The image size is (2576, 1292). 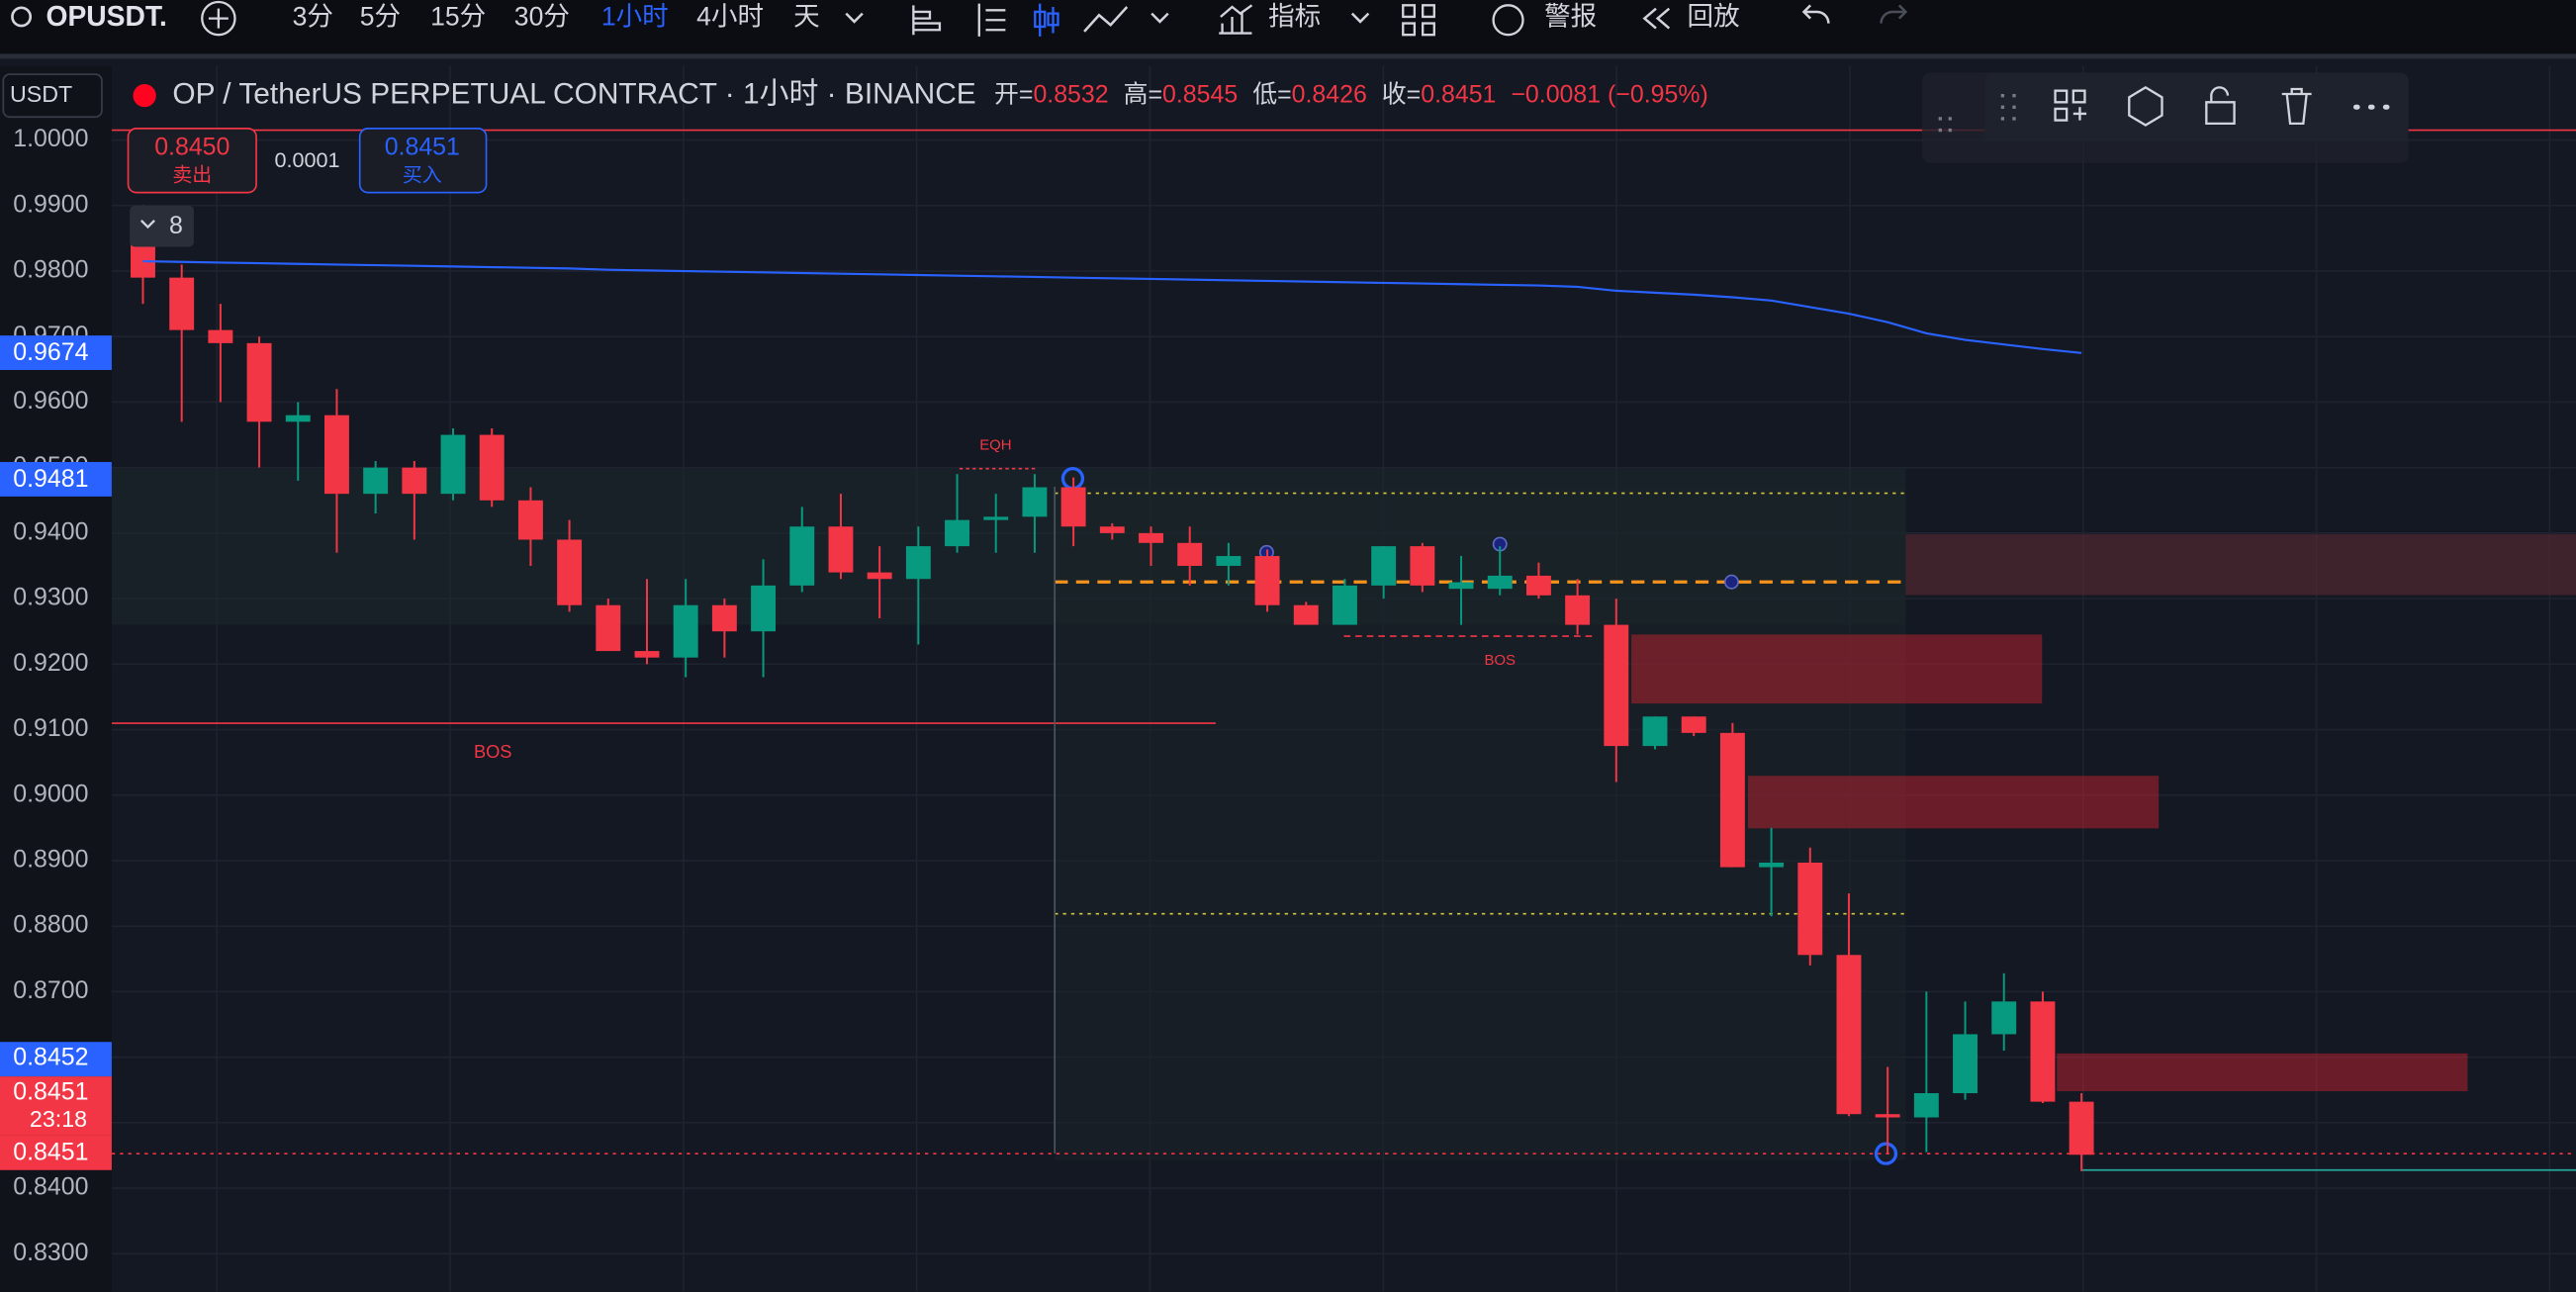 What do you see at coordinates (22, 17) in the screenshot?
I see `search-icon` at bounding box center [22, 17].